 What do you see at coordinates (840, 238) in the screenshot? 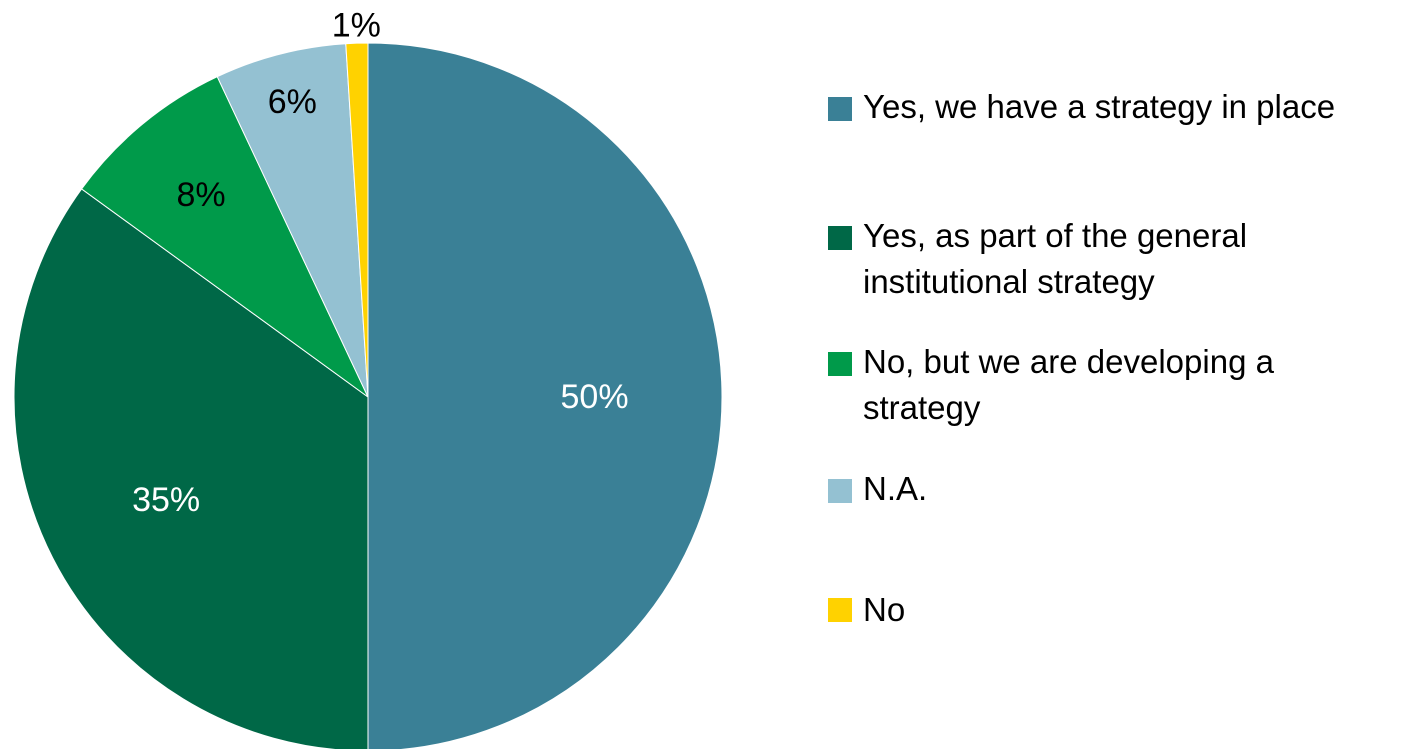
I see `legend-swatch-general-strategy` at bounding box center [840, 238].